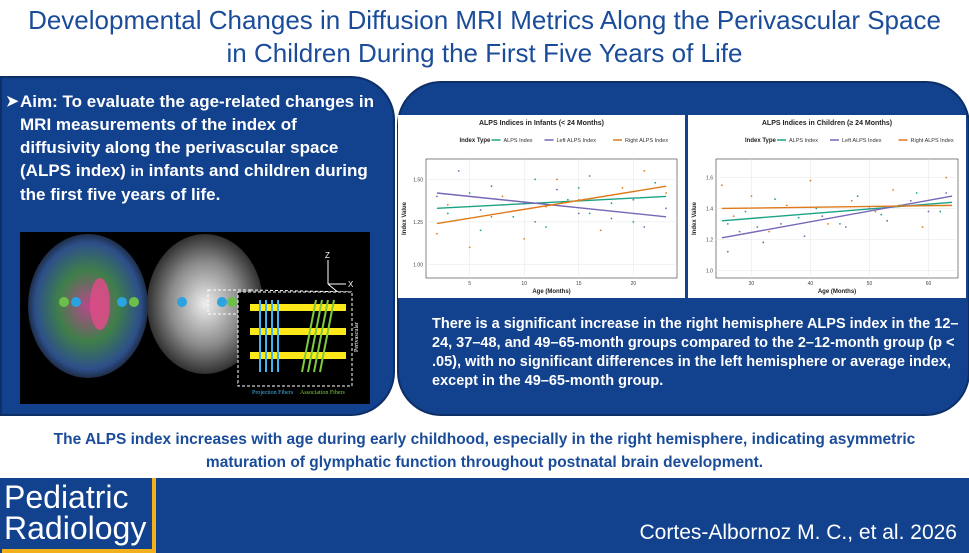  Describe the element at coordinates (827, 123) in the screenshot. I see `chart-title: ALPS Indices in Children (≥ 24 Months)` at that location.